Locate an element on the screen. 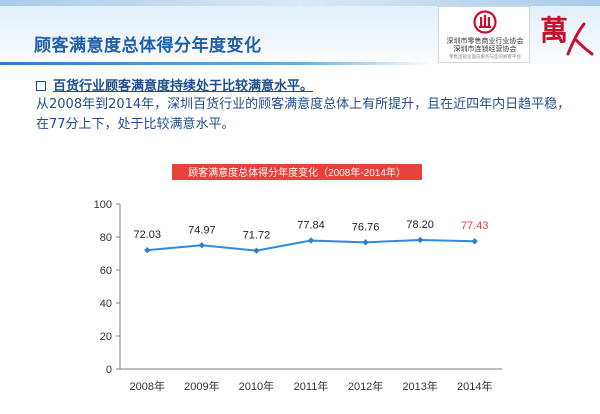 The height and width of the screenshot is (414, 600). x-tick-labels: 2008年 2009年 2010年 2011年 2012年 2013年 2014年 is located at coordinates (311, 386).